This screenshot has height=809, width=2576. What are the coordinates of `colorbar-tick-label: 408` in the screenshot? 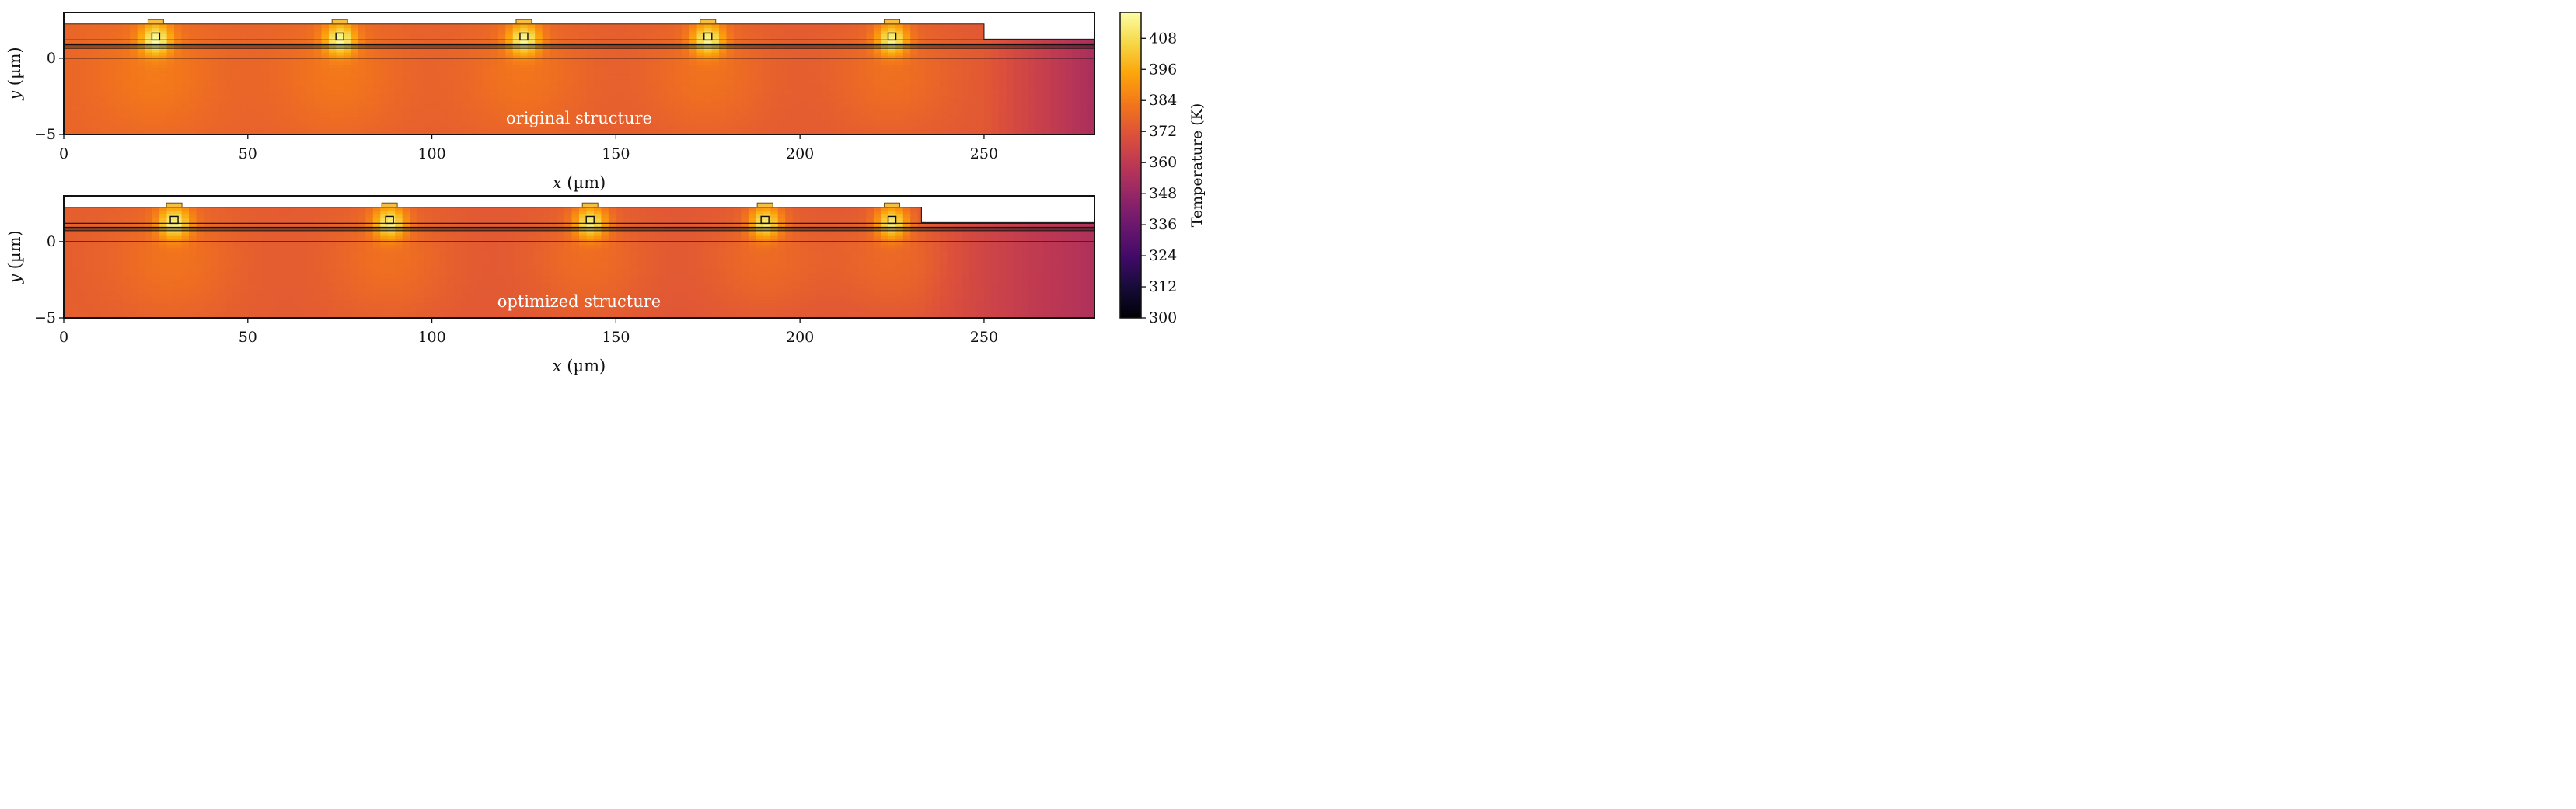 It's located at (1163, 39).